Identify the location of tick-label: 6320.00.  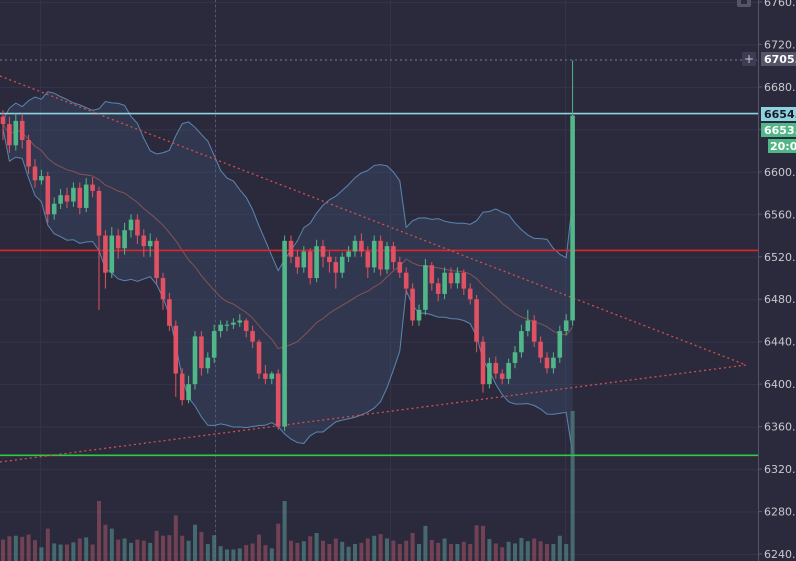
(780, 469).